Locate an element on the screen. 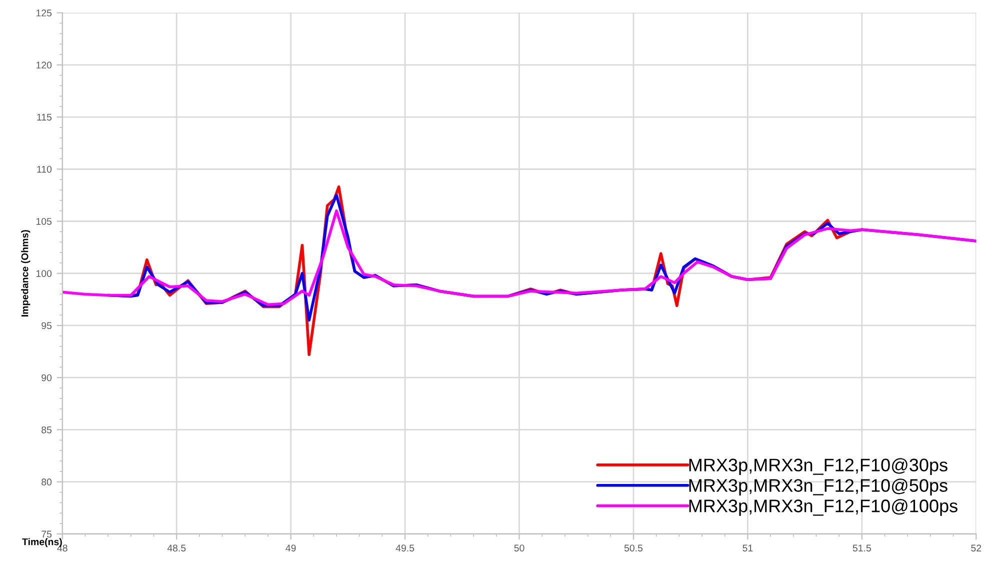 This screenshot has width=990, height=581. x-tick-label: 51.5 is located at coordinates (861, 548).